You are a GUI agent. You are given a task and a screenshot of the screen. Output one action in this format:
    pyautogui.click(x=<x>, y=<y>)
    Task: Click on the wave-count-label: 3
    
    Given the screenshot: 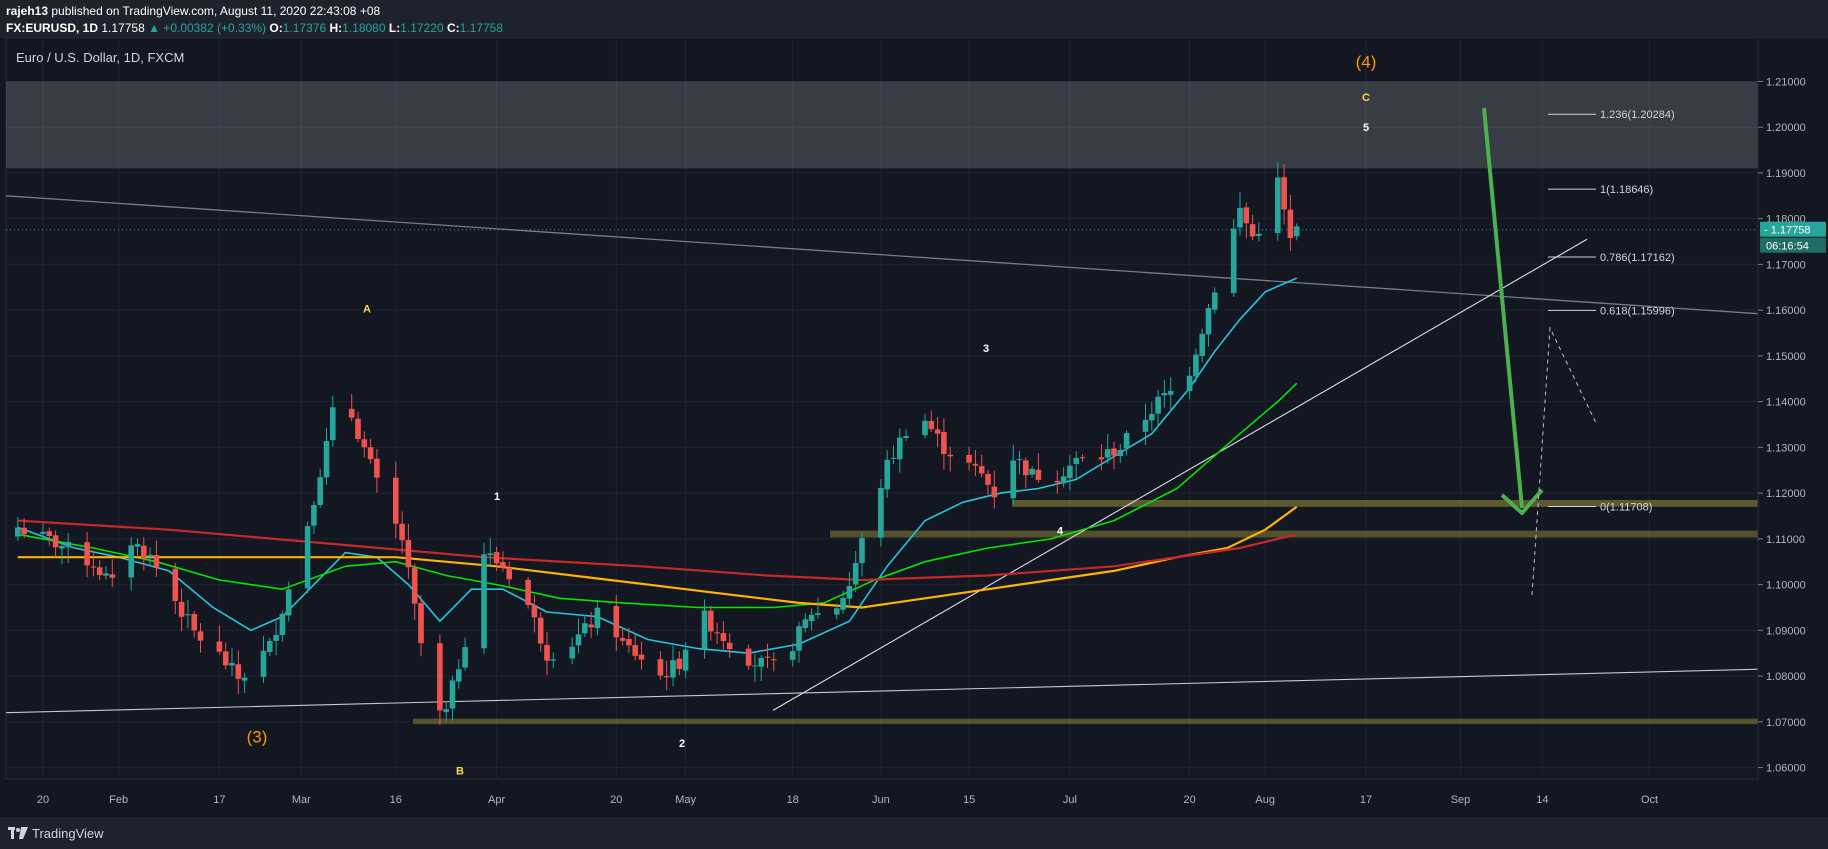 What is the action you would take?
    pyautogui.click(x=986, y=349)
    